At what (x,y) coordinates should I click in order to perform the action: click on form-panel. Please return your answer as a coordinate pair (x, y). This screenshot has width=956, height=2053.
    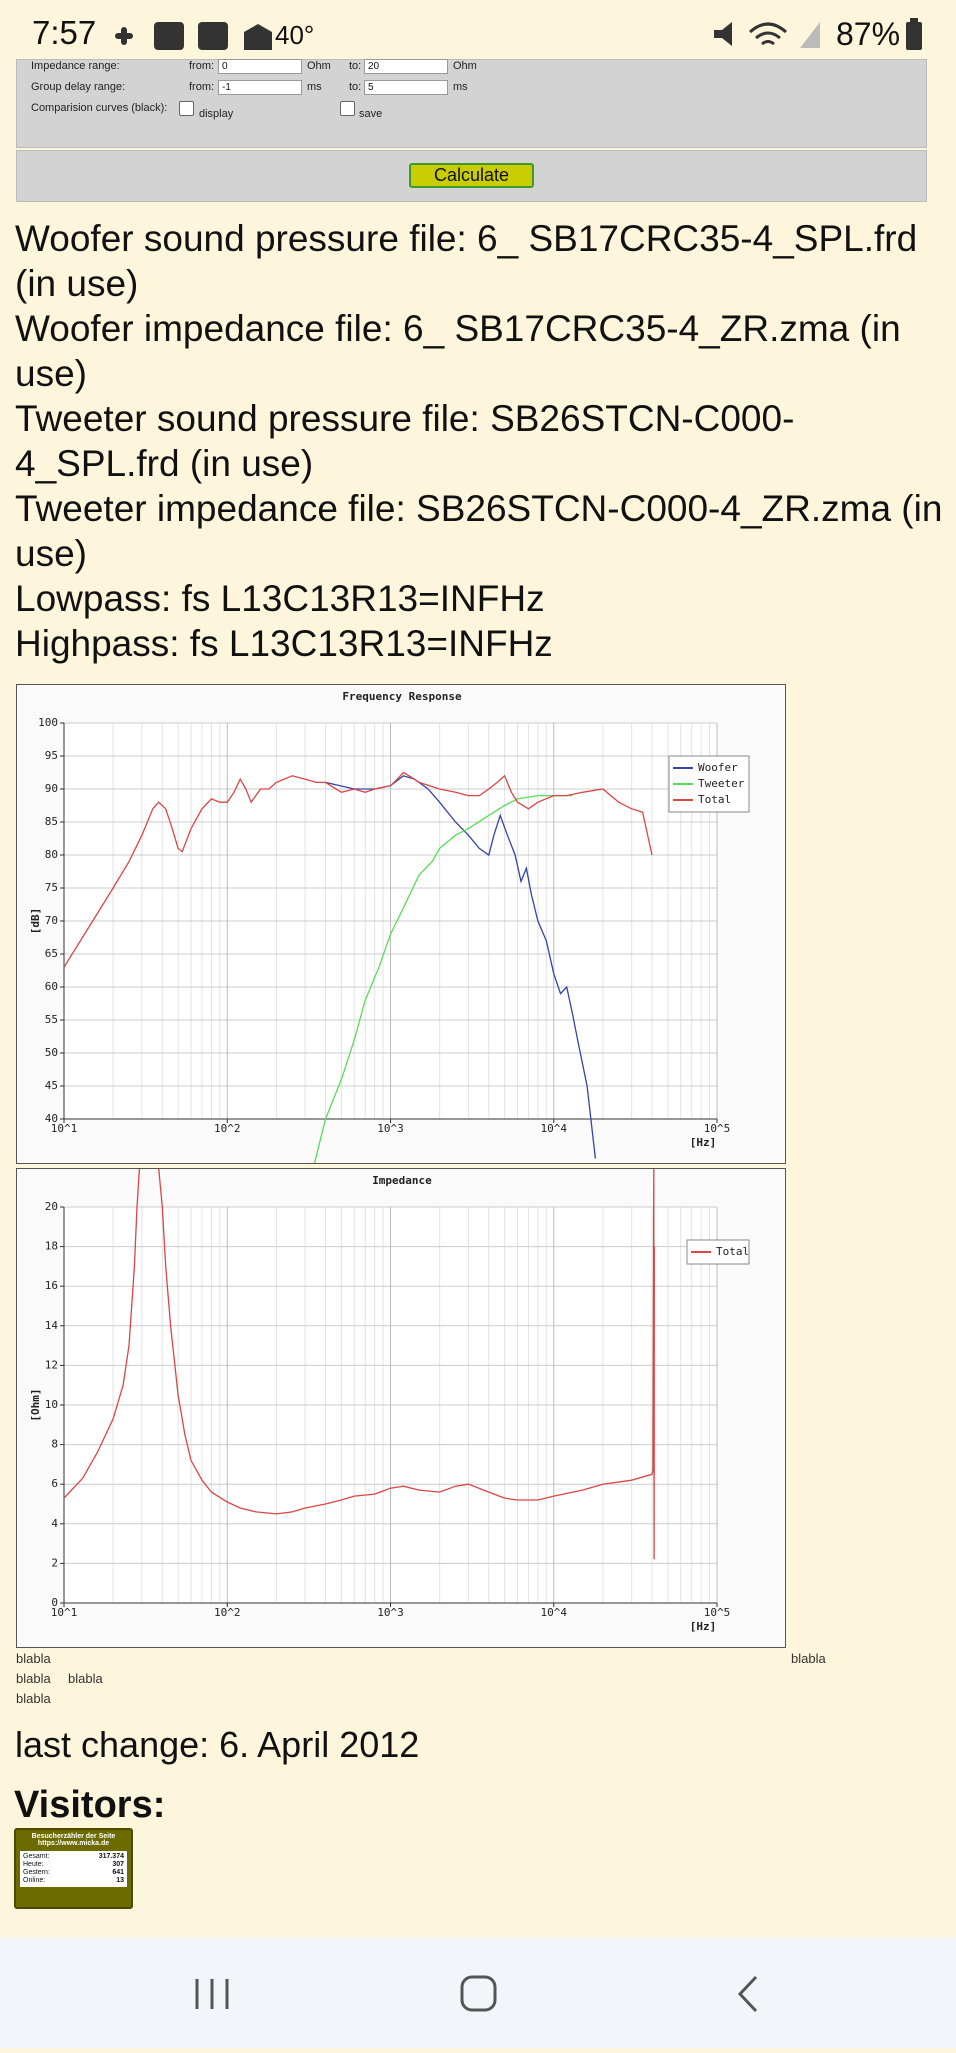
    Looking at the image, I should click on (471, 103).